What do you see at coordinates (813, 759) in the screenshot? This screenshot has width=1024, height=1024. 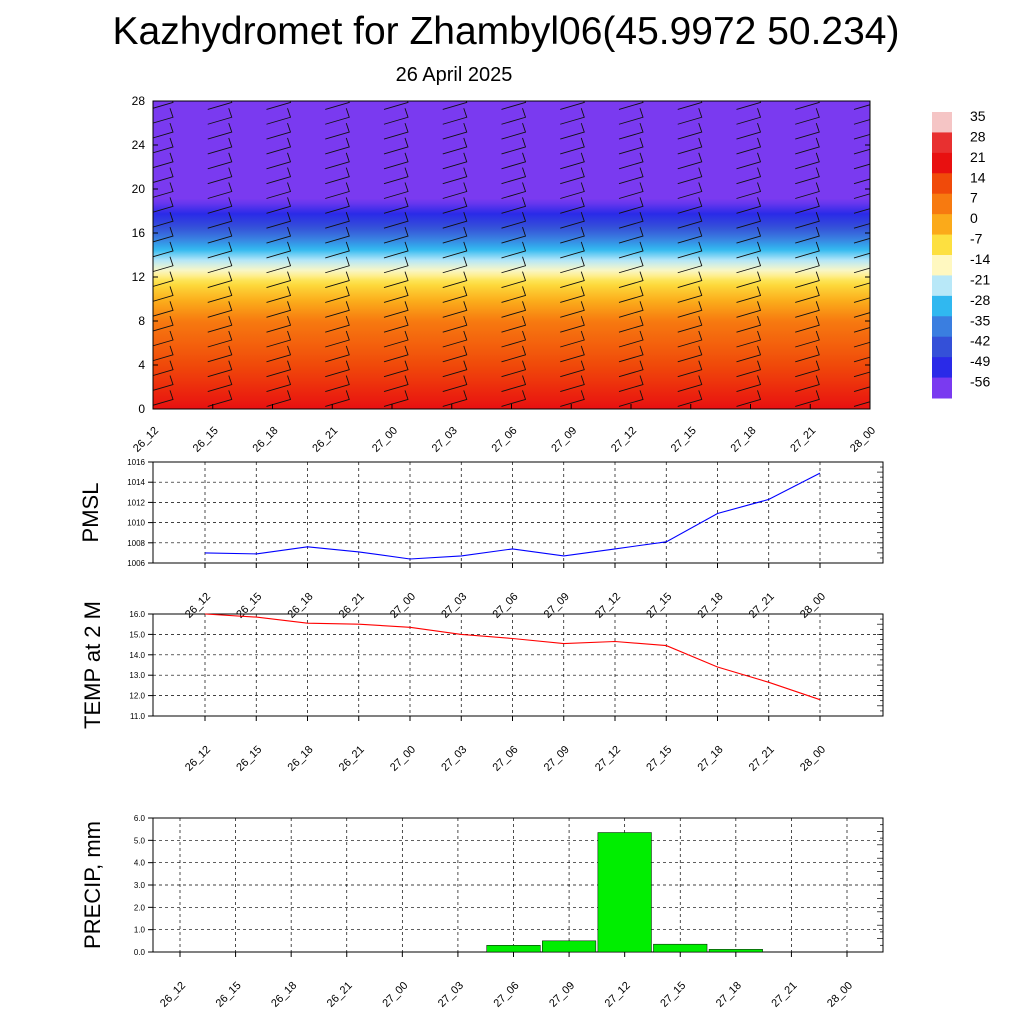 I see `x-tick-label: 28_00` at bounding box center [813, 759].